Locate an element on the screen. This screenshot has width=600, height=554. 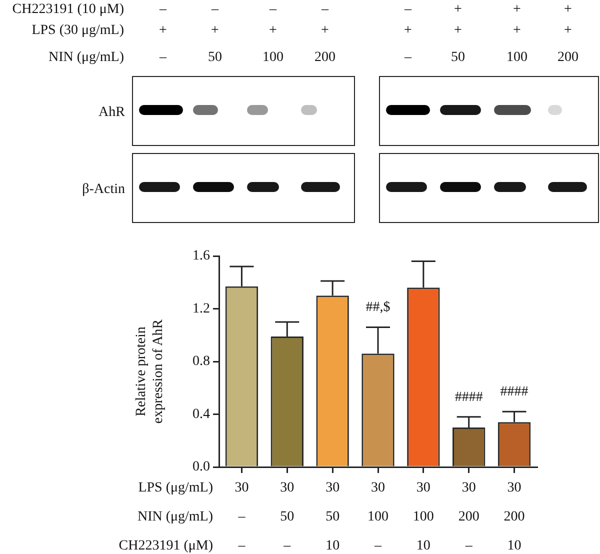
x-tick-label: 30 – – is located at coordinates (241, 517).